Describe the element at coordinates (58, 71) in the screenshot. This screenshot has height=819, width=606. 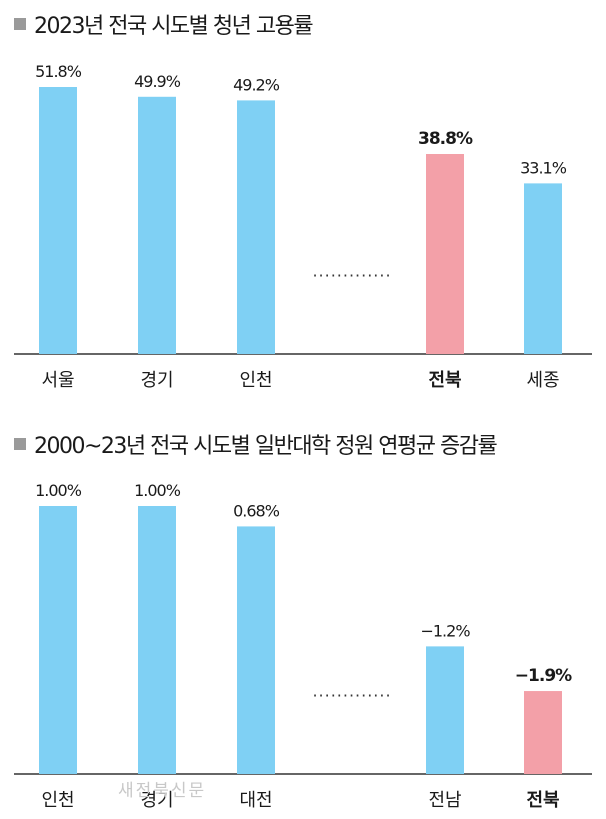
I see `value-label-1: 51.8%` at that location.